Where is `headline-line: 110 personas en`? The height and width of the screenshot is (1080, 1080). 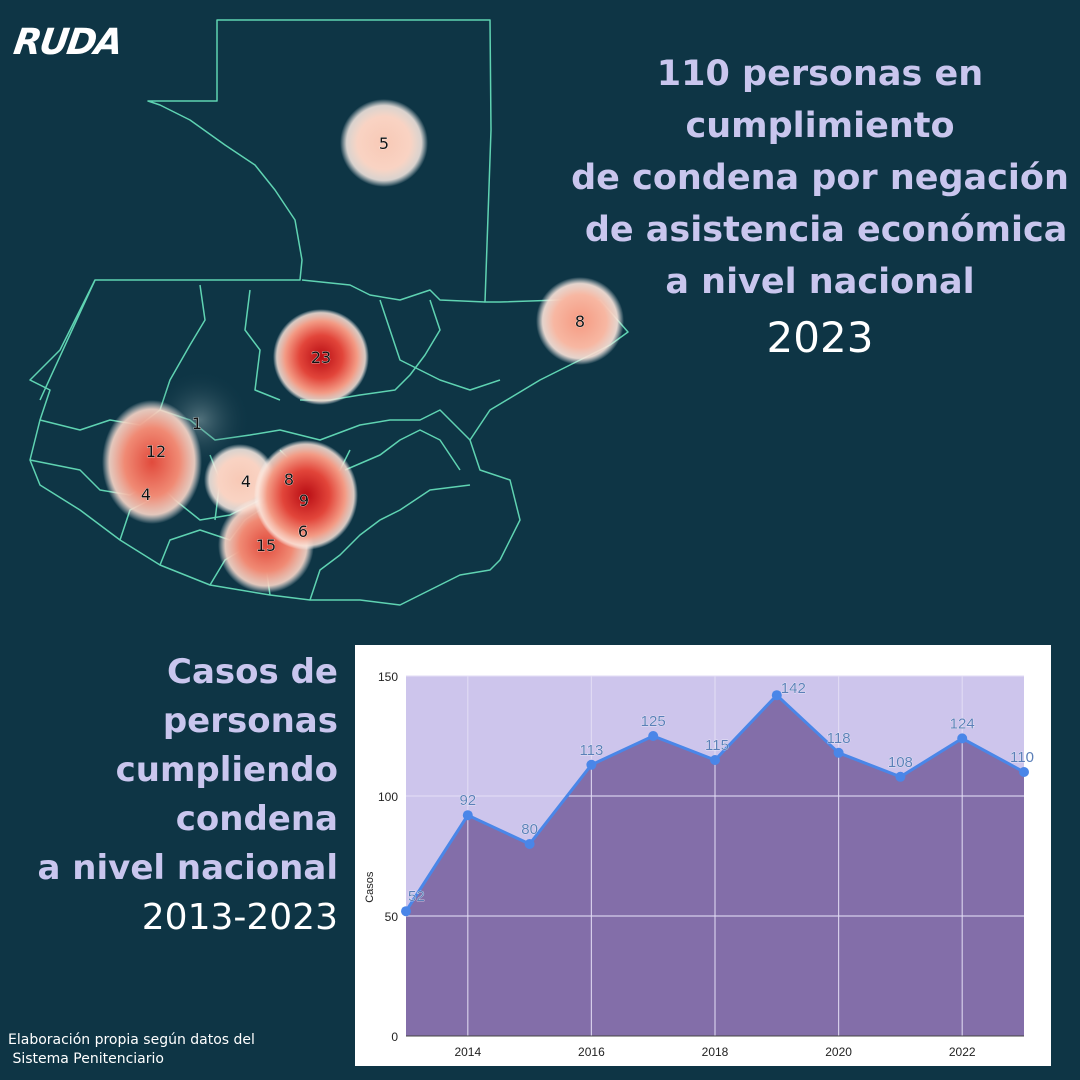 headline-line: 110 personas en is located at coordinates (820, 74).